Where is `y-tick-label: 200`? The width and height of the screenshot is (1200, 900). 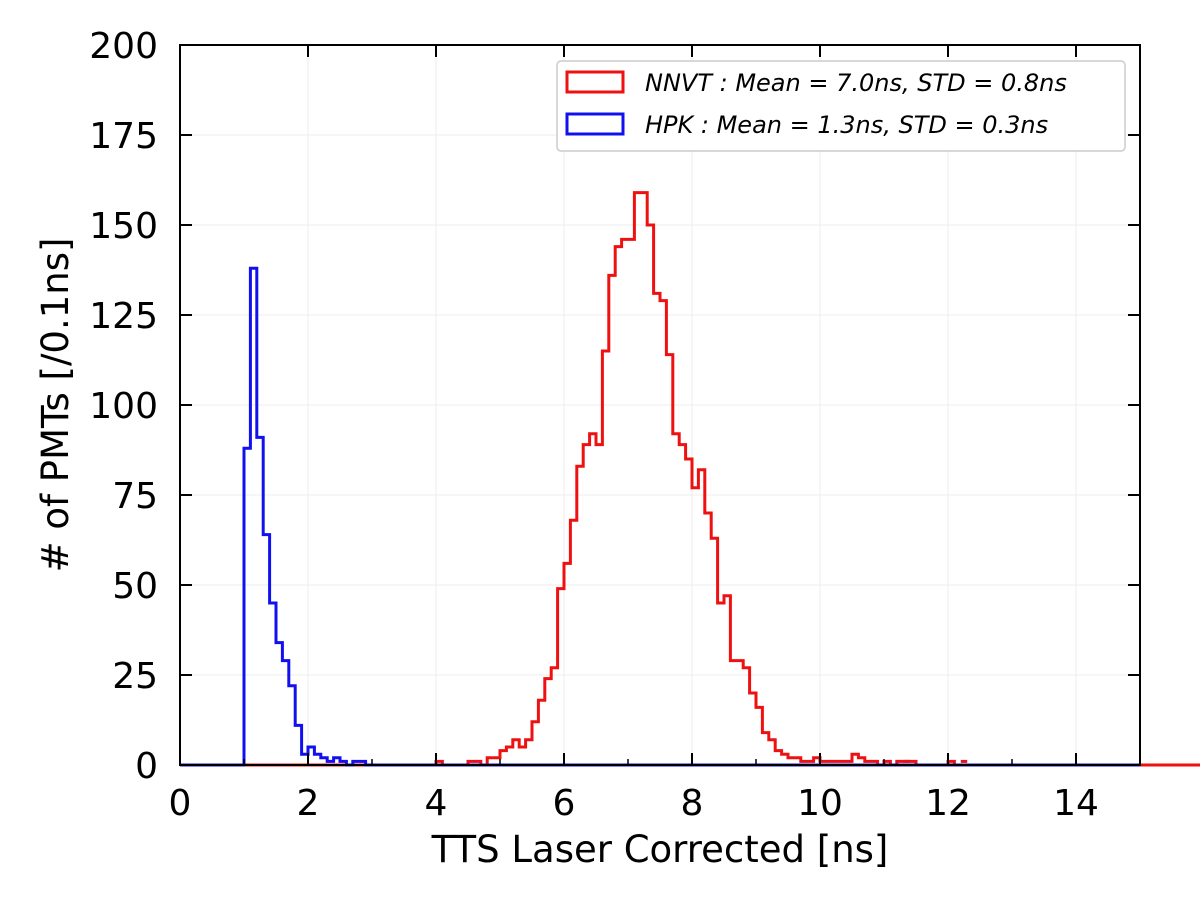 y-tick-label: 200 is located at coordinates (123, 46).